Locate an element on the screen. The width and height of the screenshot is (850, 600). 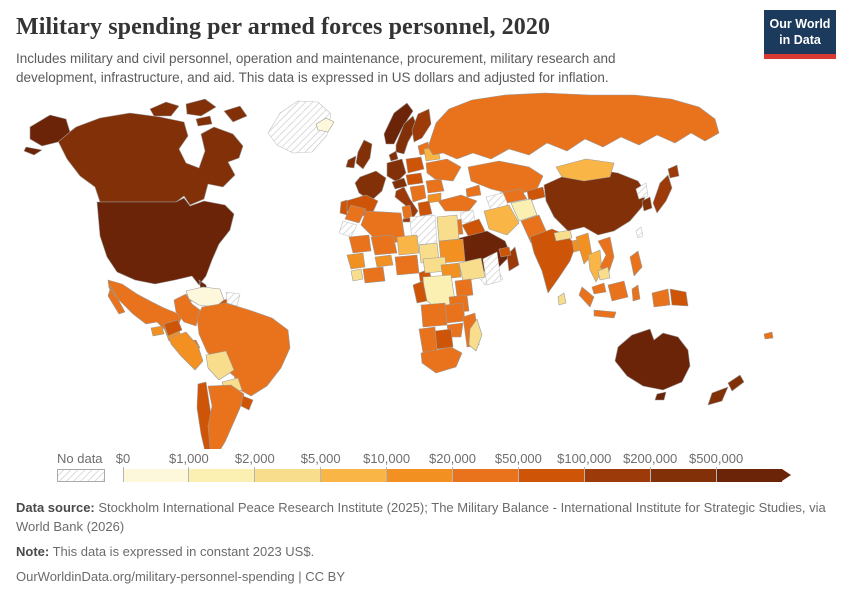
country-philippines is located at coordinates (636, 264).